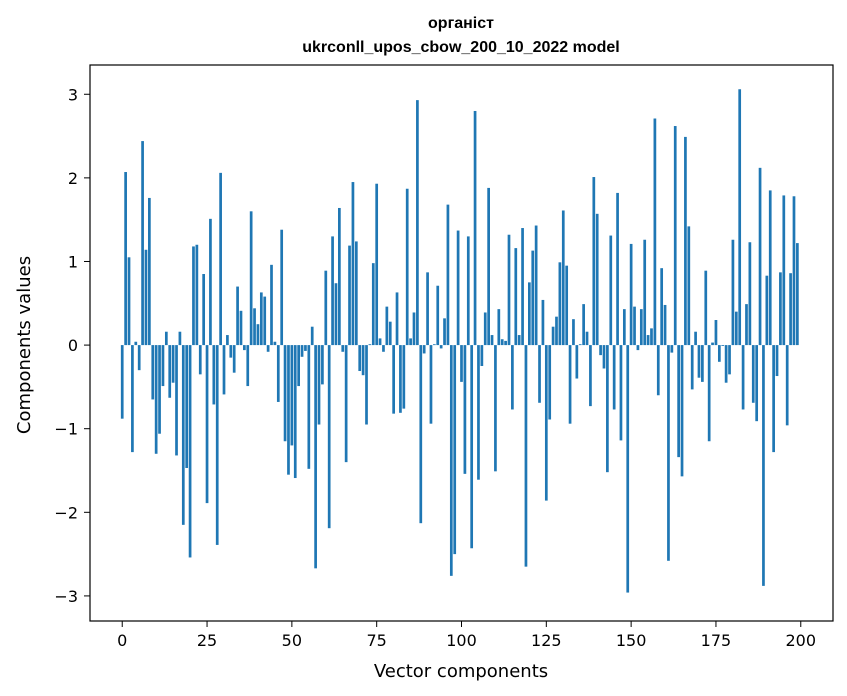  Describe the element at coordinates (461, 671) in the screenshot. I see `x-axis-label: Vector components` at that location.